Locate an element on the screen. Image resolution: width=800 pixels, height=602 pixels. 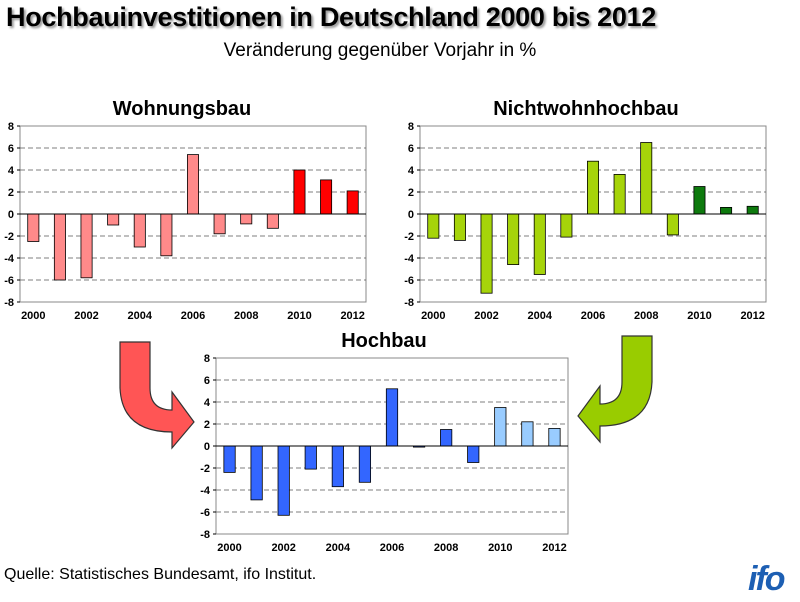
curved-arrow-right-icon is located at coordinates (157, 395).